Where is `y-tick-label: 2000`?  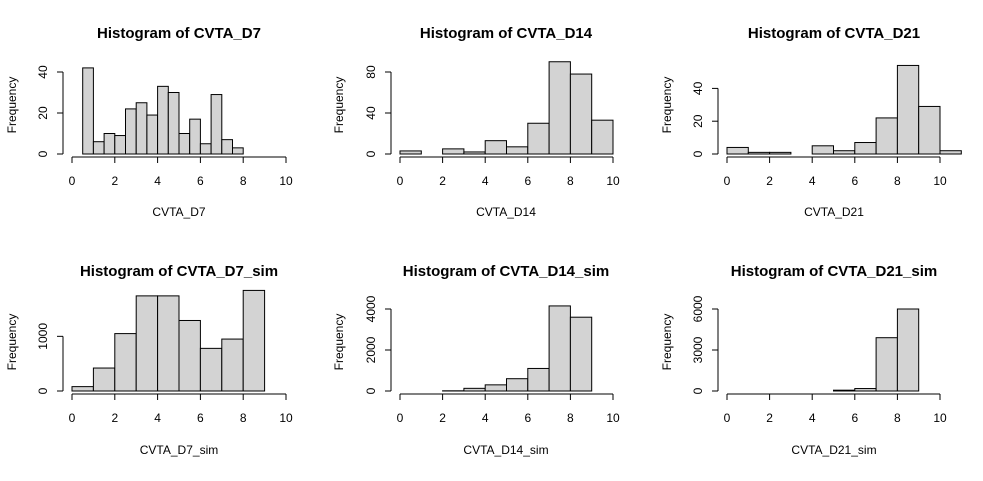
y-tick-label: 2000 is located at coordinates (371, 349).